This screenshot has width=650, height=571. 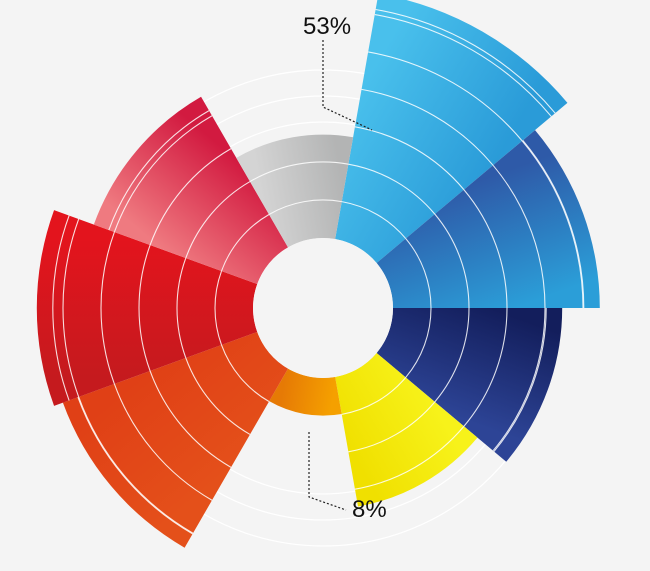 I want to click on segment-1-rim-line, so click(x=465, y=61).